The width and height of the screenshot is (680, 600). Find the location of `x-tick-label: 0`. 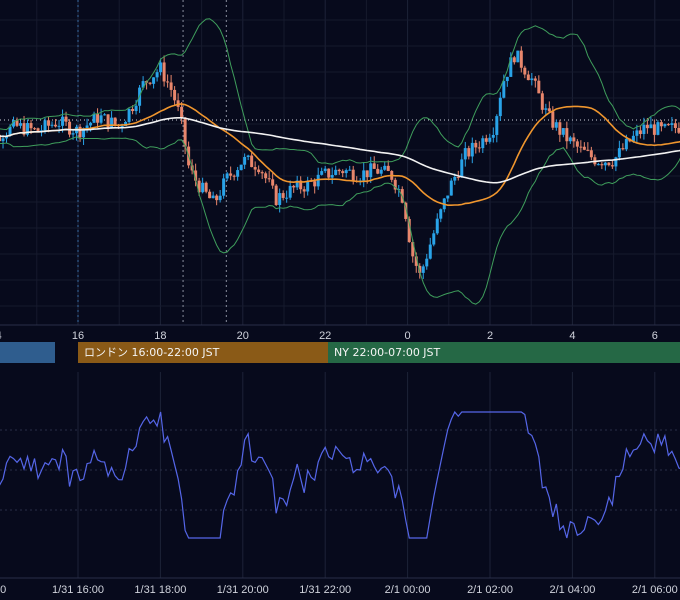

x-tick-label: 0 is located at coordinates (408, 336).